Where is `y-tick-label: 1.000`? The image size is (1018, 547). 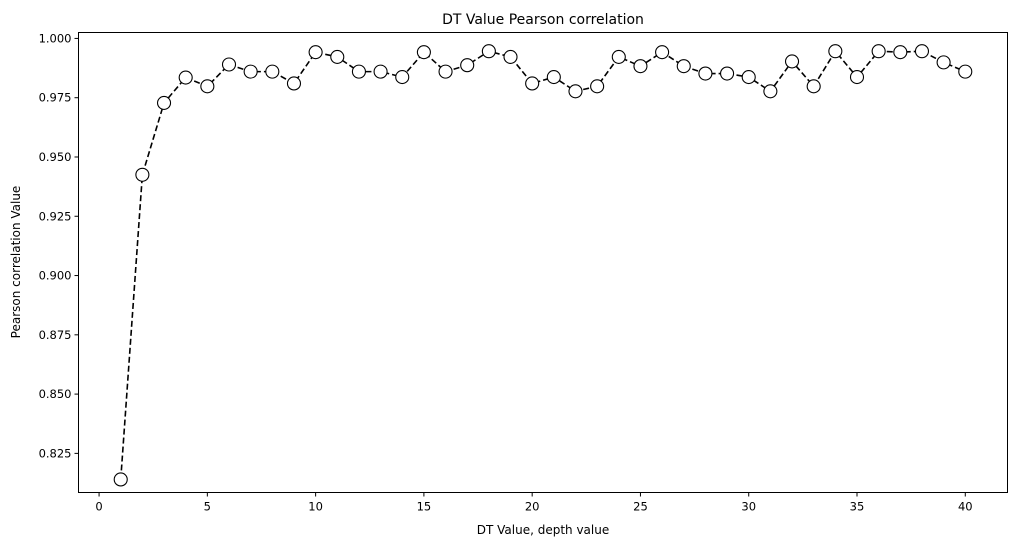 y-tick-label: 1.000 is located at coordinates (55, 38).